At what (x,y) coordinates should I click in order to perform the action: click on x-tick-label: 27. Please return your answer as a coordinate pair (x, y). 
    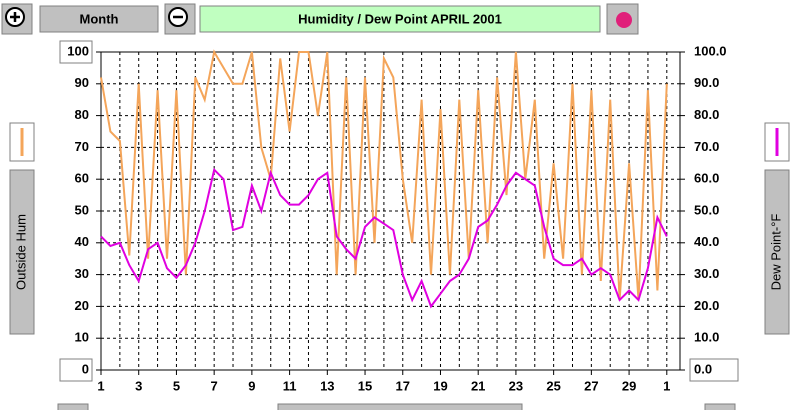
    Looking at the image, I should click on (591, 385).